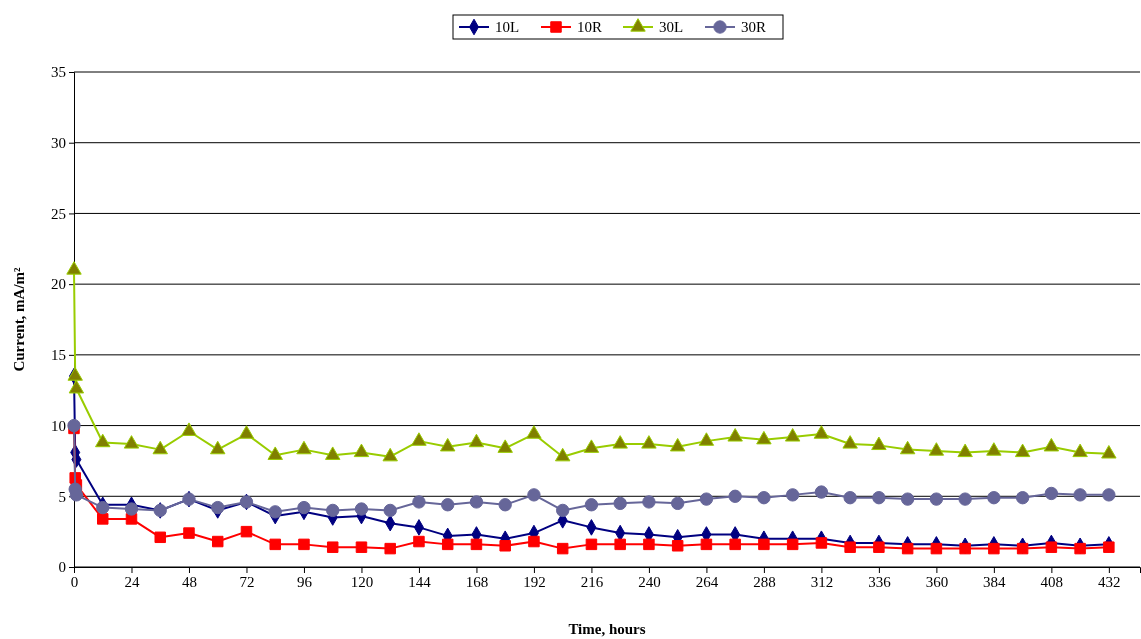 The height and width of the screenshot is (639, 1141). What do you see at coordinates (1109, 581) in the screenshot?
I see `x-tick-label: 432` at bounding box center [1109, 581].